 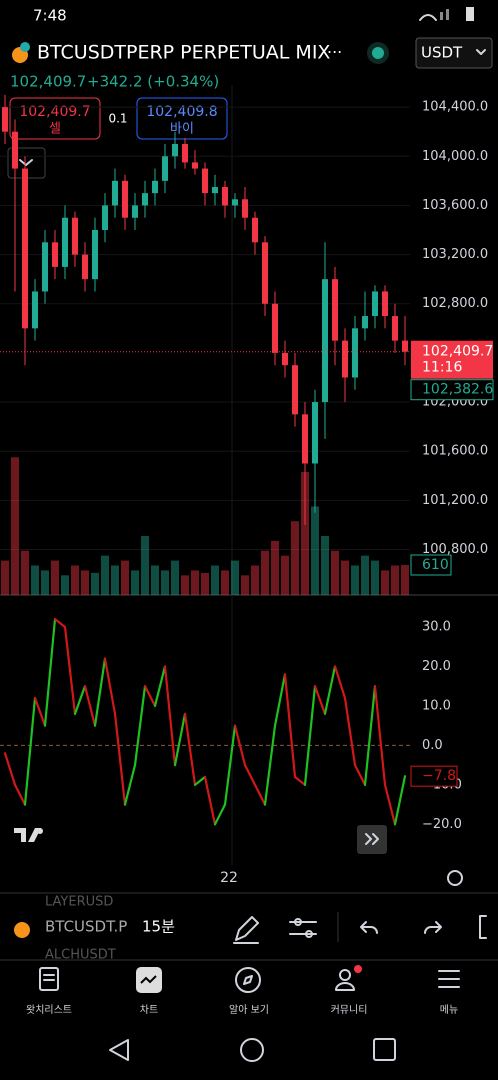 I want to click on last-price-label: 102,409.7, so click(x=457, y=352).